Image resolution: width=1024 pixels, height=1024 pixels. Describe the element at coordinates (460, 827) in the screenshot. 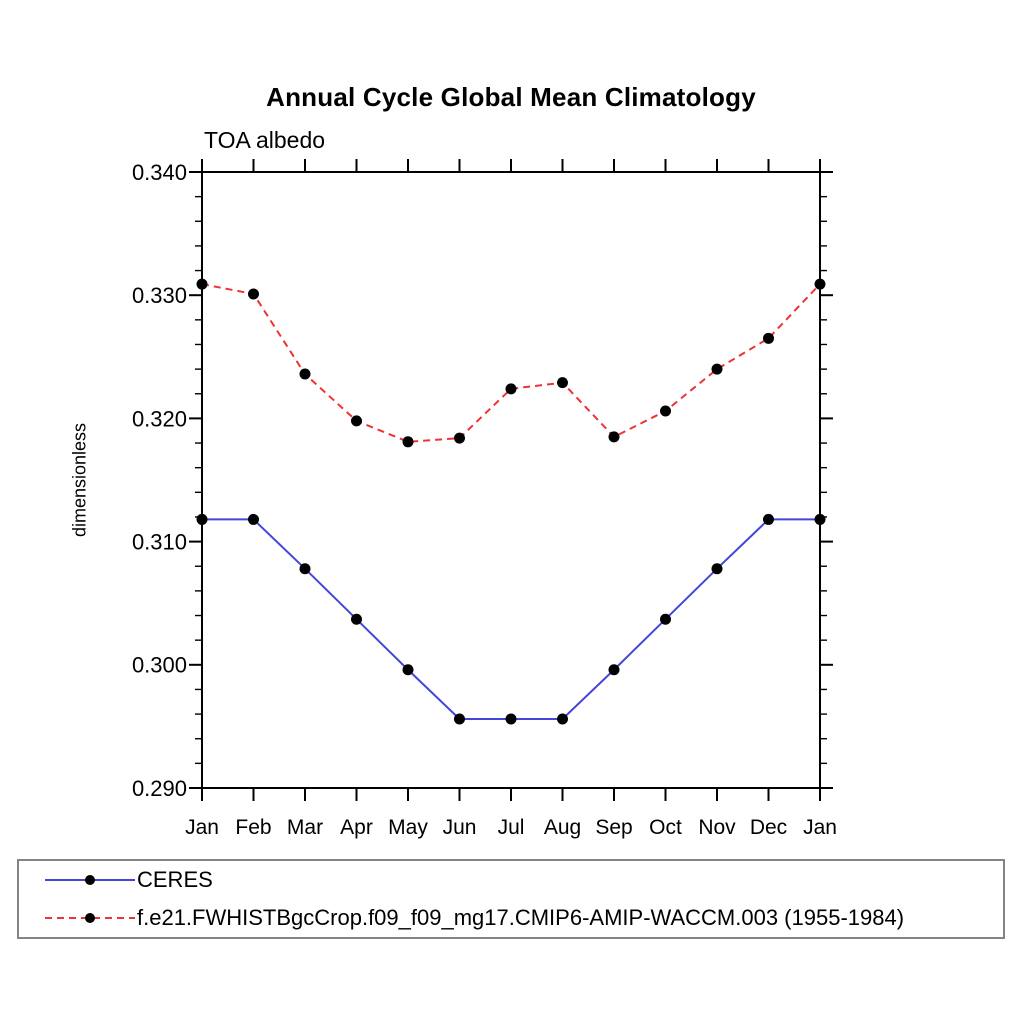

I see `svg-text: Jun` at that location.